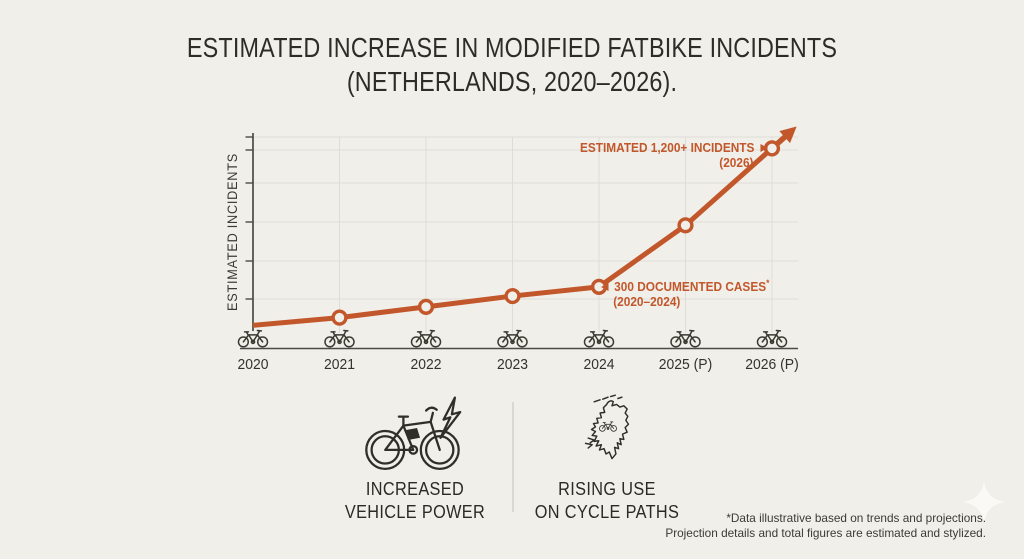 The width and height of the screenshot is (1024, 559). What do you see at coordinates (984, 504) in the screenshot?
I see `sparkle-icon` at bounding box center [984, 504].